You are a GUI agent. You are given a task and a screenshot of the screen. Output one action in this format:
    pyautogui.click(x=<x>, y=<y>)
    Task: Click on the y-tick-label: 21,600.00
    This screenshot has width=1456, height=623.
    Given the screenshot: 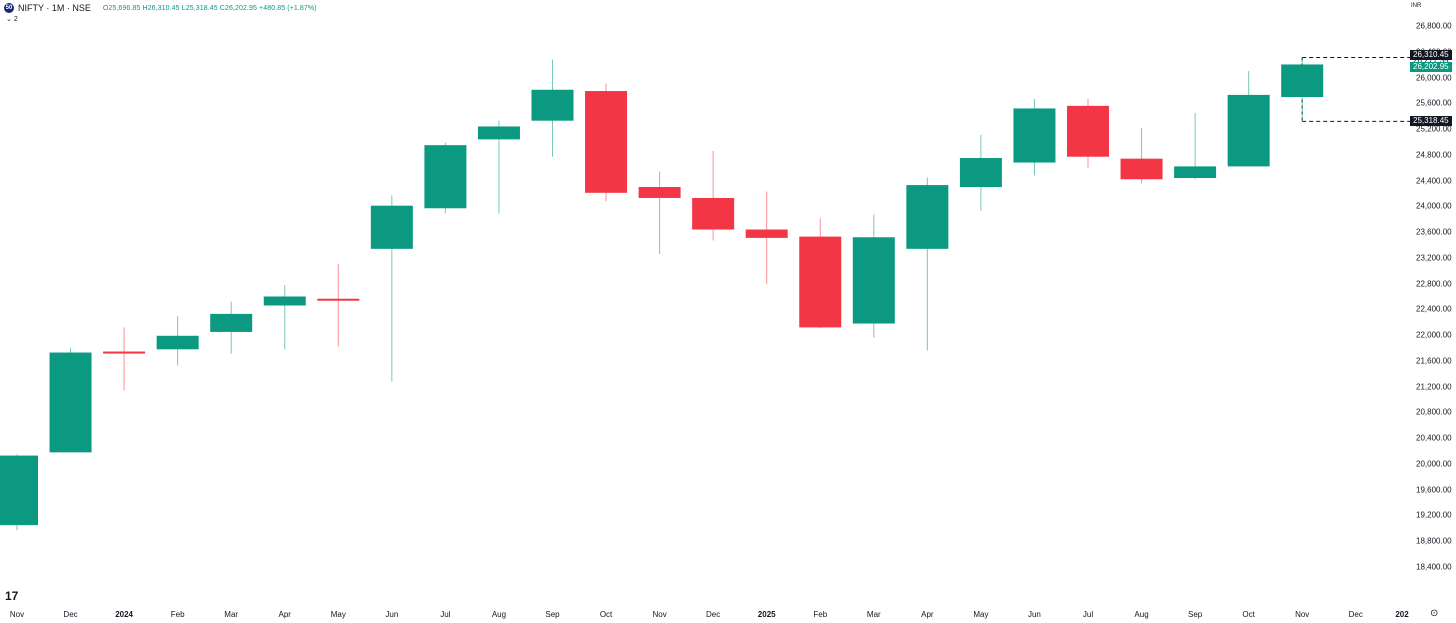 What is the action you would take?
    pyautogui.click(x=1434, y=361)
    